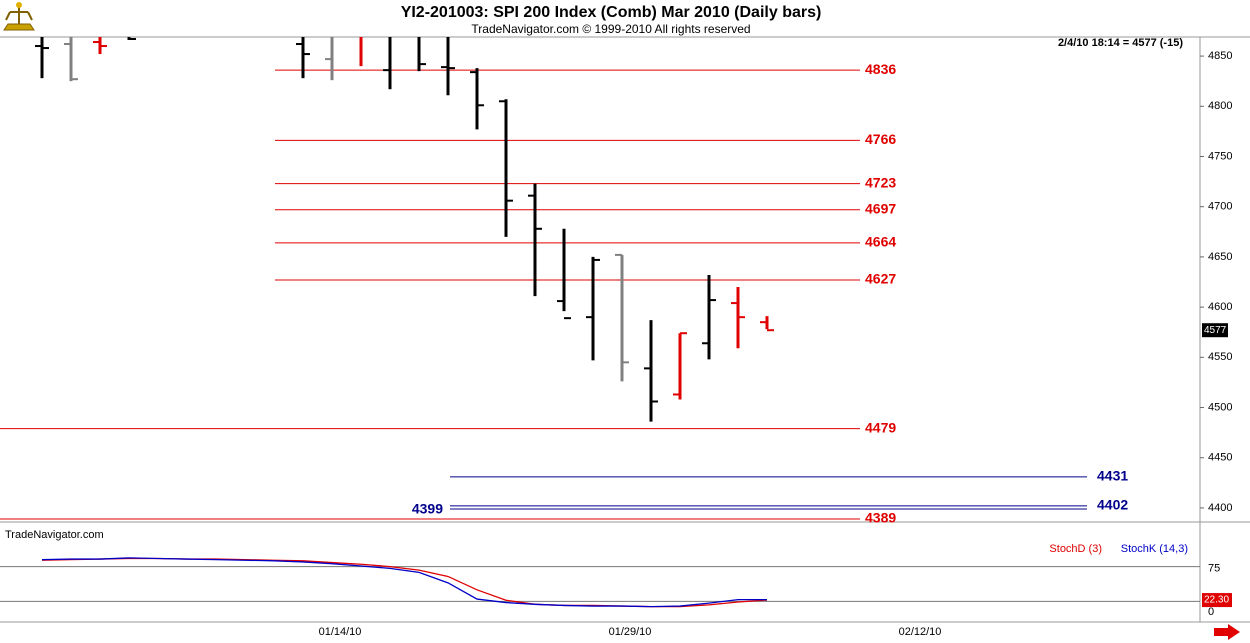 Image resolution: width=1250 pixels, height=643 pixels. Describe the element at coordinates (1120, 43) in the screenshot. I see `quote: 2/4/10 18:14 = 4577 (-15)` at that location.